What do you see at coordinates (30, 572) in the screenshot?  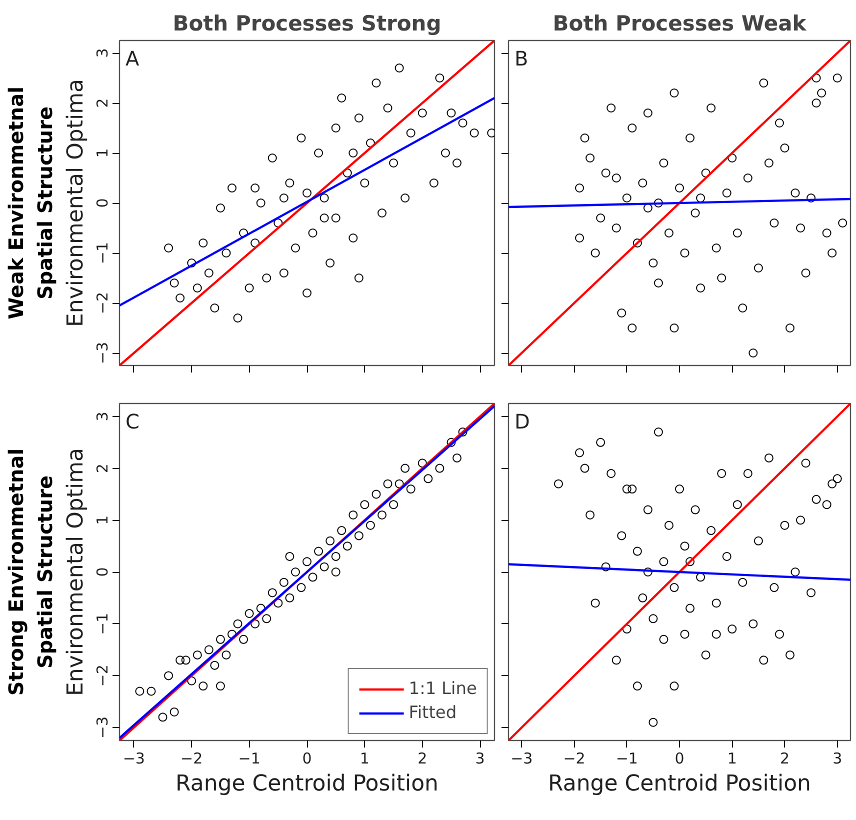 I see `text: Strong Environmetnal Spatial Structure` at bounding box center [30, 572].